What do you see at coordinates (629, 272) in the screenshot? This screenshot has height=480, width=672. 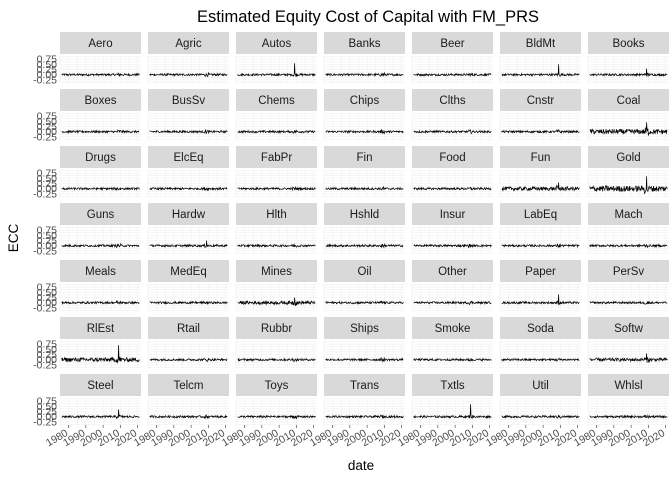 I see `facet-label: PerSv` at bounding box center [629, 272].